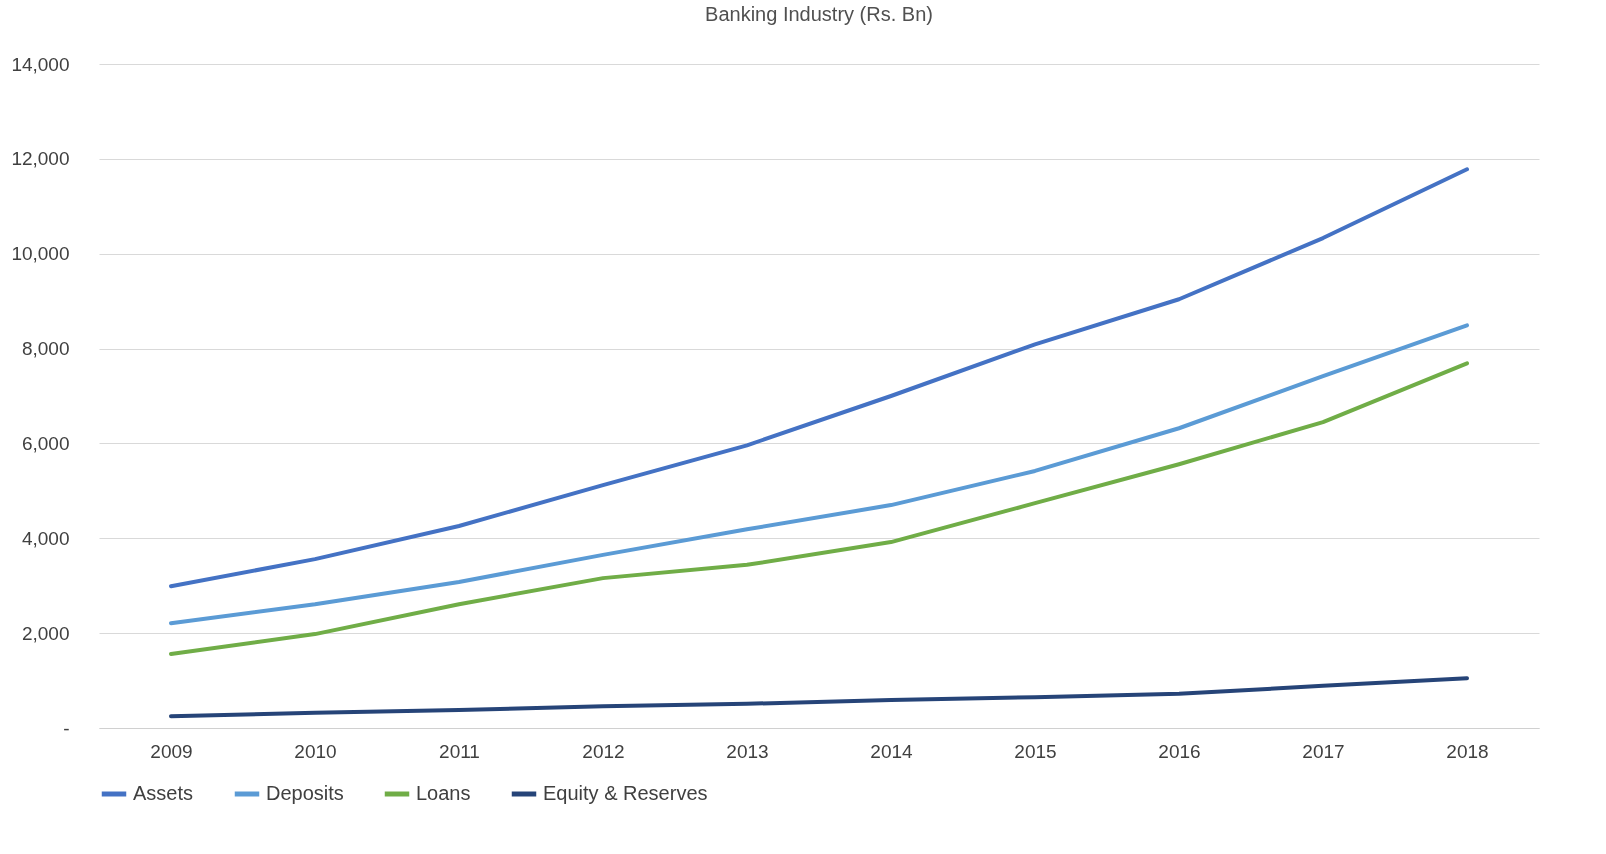  Describe the element at coordinates (66, 728) in the screenshot. I see `y-tick-label: -` at that location.